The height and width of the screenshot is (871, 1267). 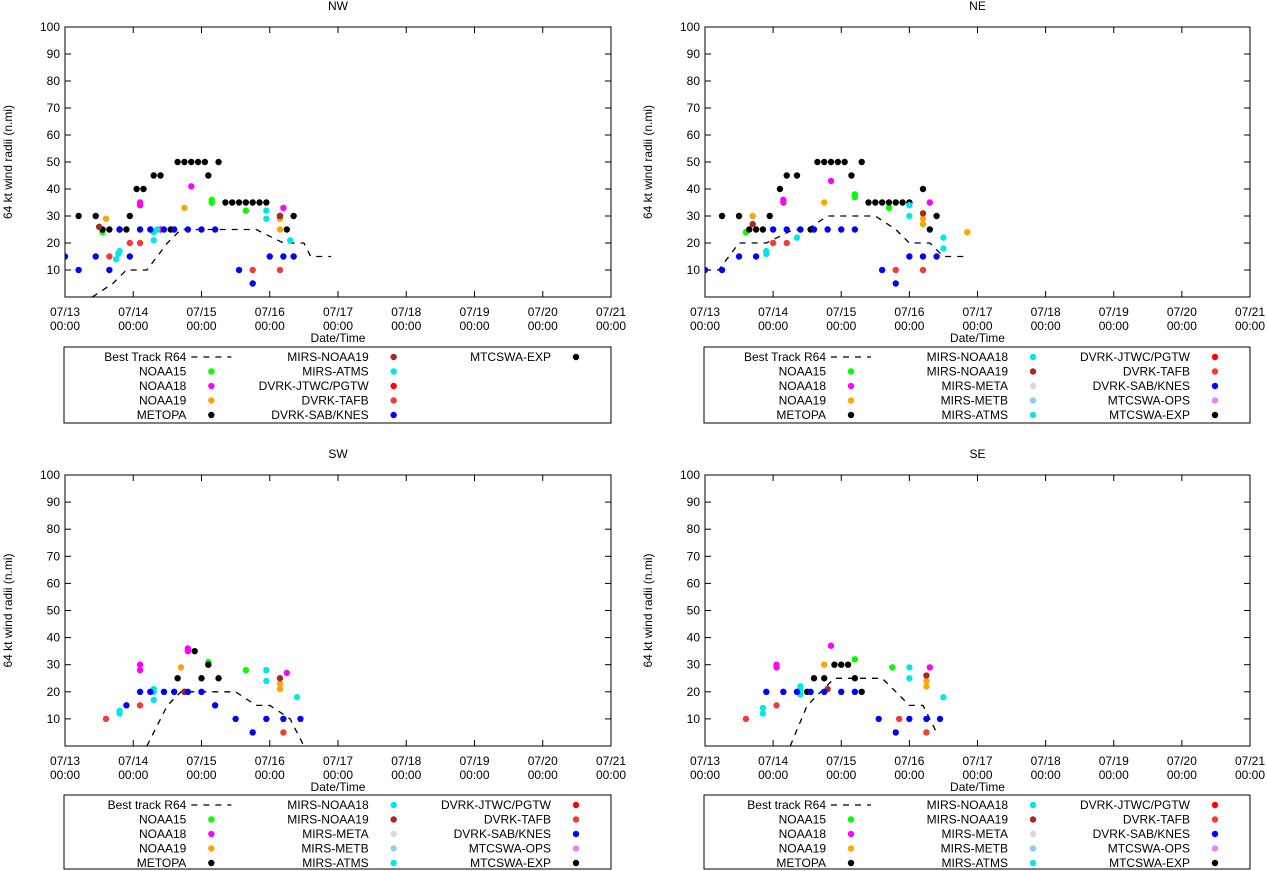 What do you see at coordinates (863, 711) in the screenshot?
I see `series-best-track-r64-line` at bounding box center [863, 711].